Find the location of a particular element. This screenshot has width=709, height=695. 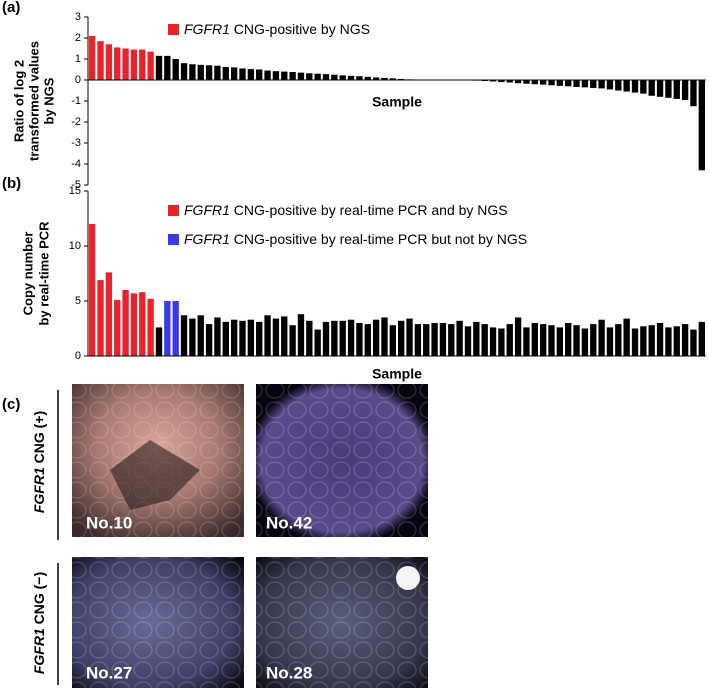

y-tick-label: 3 is located at coordinates (78, 17).